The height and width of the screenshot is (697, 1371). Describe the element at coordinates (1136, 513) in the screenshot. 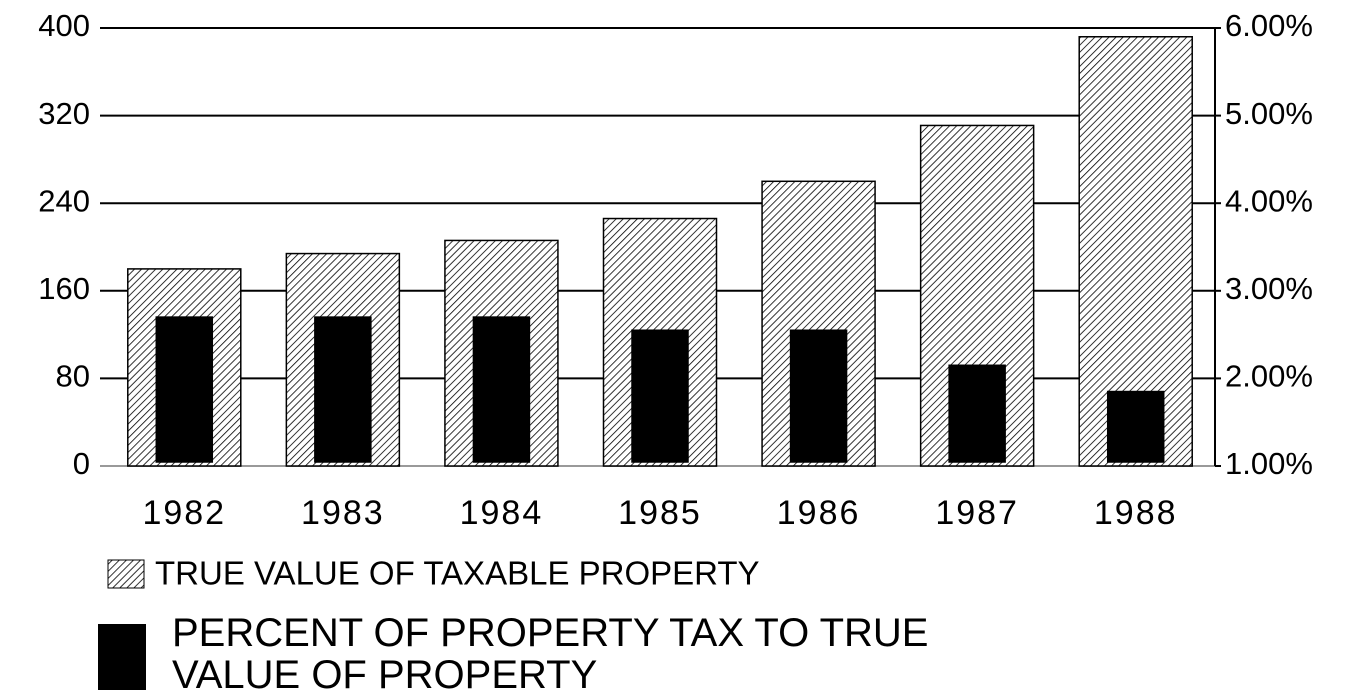

I see `x-tick-label: 1988` at that location.